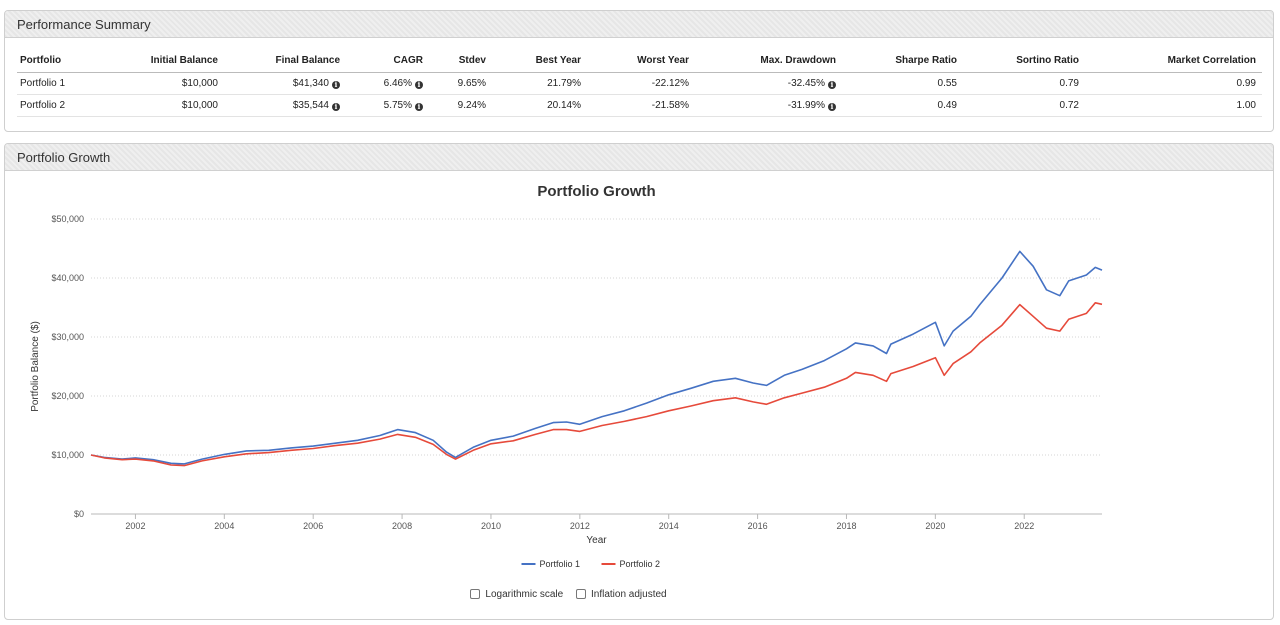  I want to click on worst-year: -21.58%, so click(641, 105).